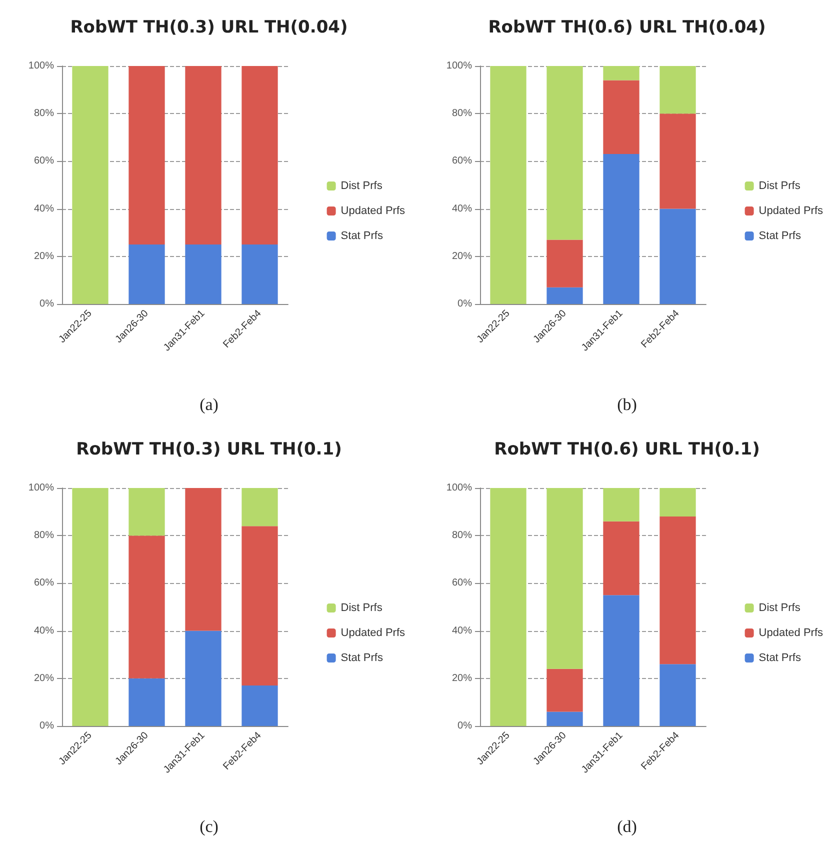 The height and width of the screenshot is (844, 837). I want to click on chart-title: RobWT TH(0.6) URL TH(0.1), so click(627, 450).